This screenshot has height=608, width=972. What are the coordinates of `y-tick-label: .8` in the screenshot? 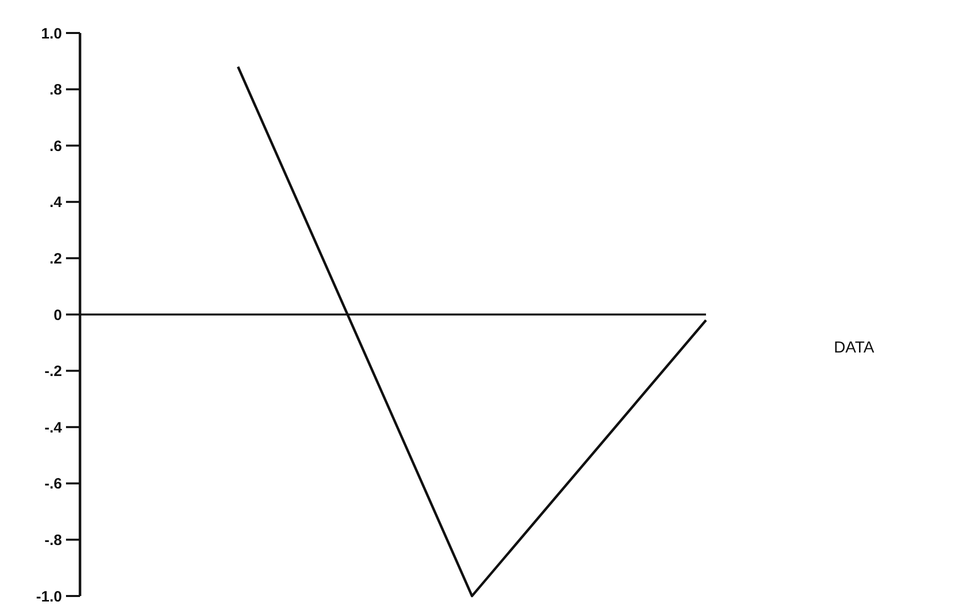 It's located at (55, 90).